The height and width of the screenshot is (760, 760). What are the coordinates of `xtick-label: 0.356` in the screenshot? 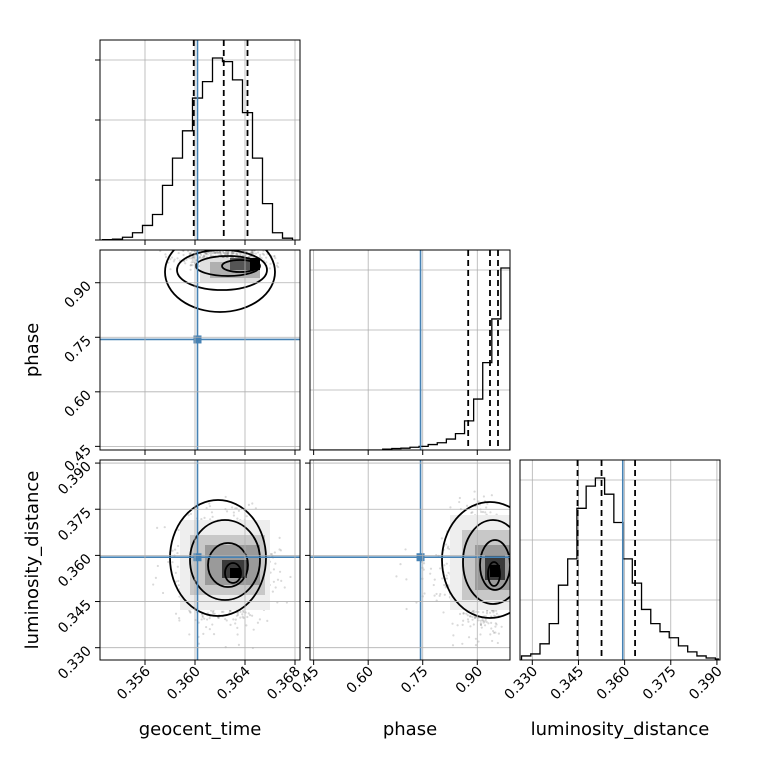 It's located at (134, 683).